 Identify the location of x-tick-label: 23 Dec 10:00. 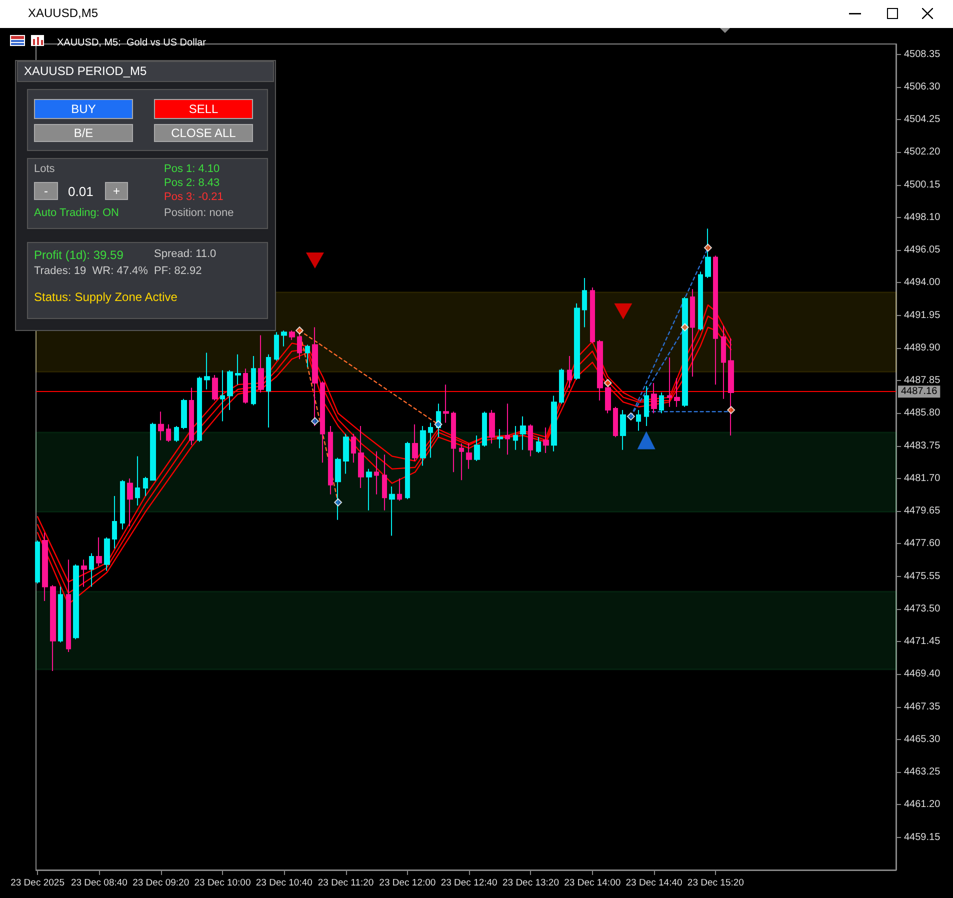
(222, 883).